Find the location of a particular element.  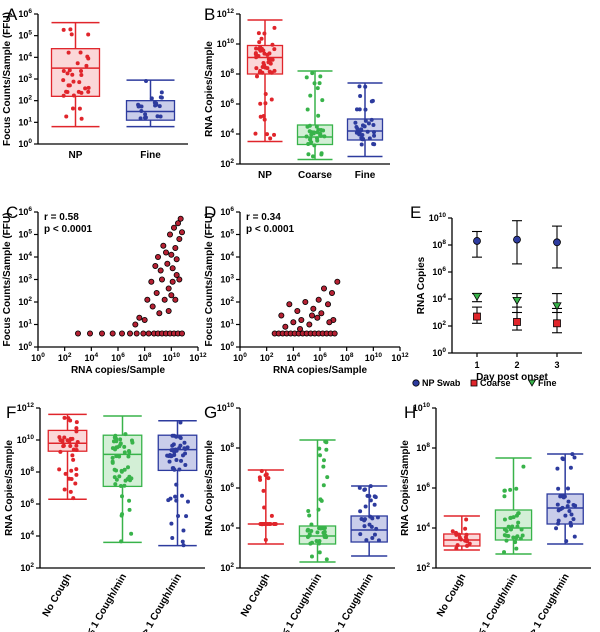

x-tick-label: 10¹² is located at coordinates (400, 357).